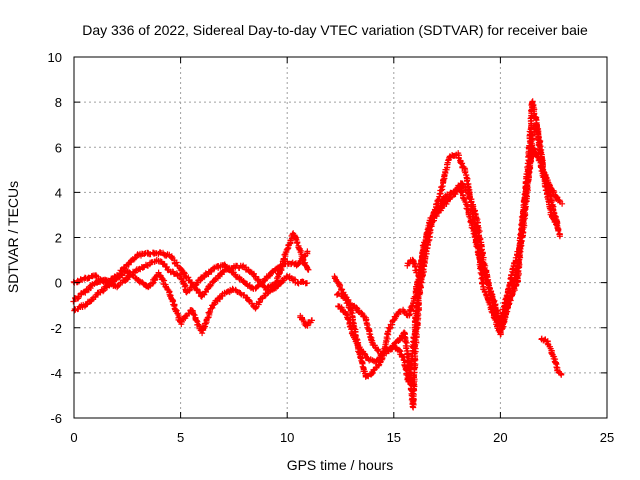 The height and width of the screenshot is (480, 640). Describe the element at coordinates (58, 283) in the screenshot. I see `y-tick-label: 0` at that location.